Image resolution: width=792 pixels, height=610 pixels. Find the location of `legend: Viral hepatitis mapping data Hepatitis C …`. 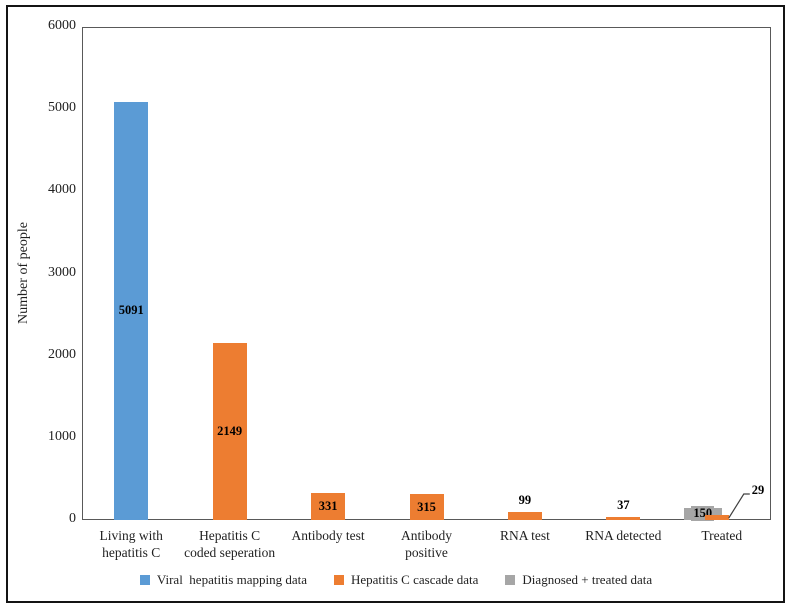

legend: Viral hepatitis mapping data Hepatitis C … is located at coordinates (396, 580).